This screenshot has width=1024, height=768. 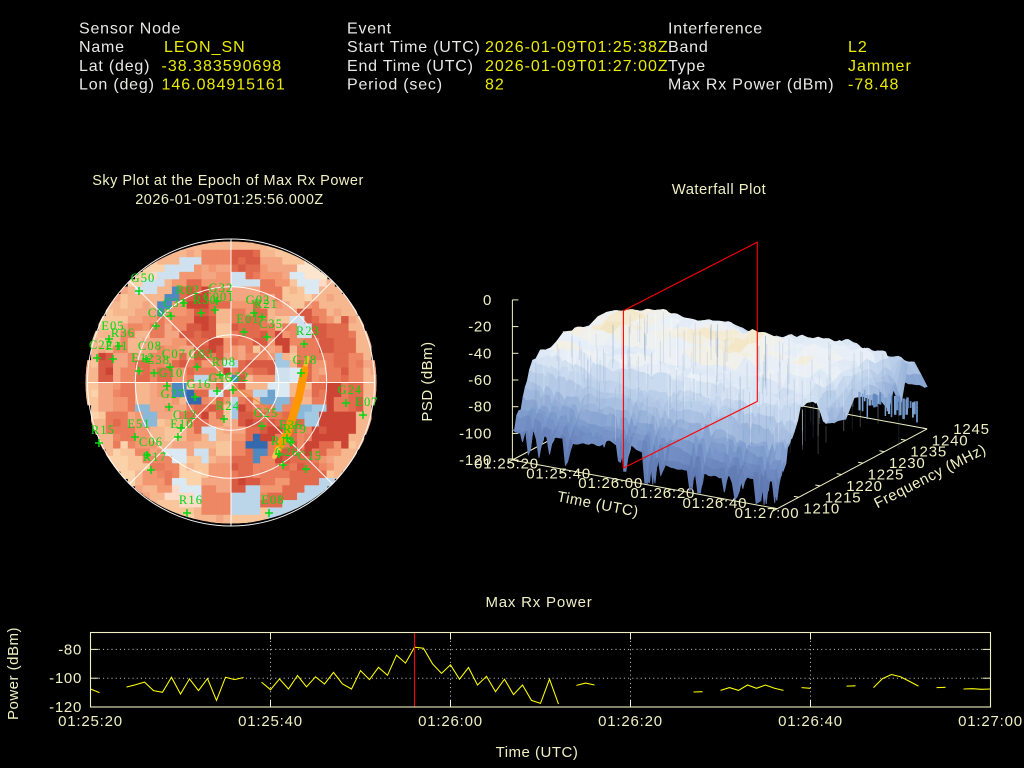 I want to click on svg-text: 82, so click(x=495, y=85).